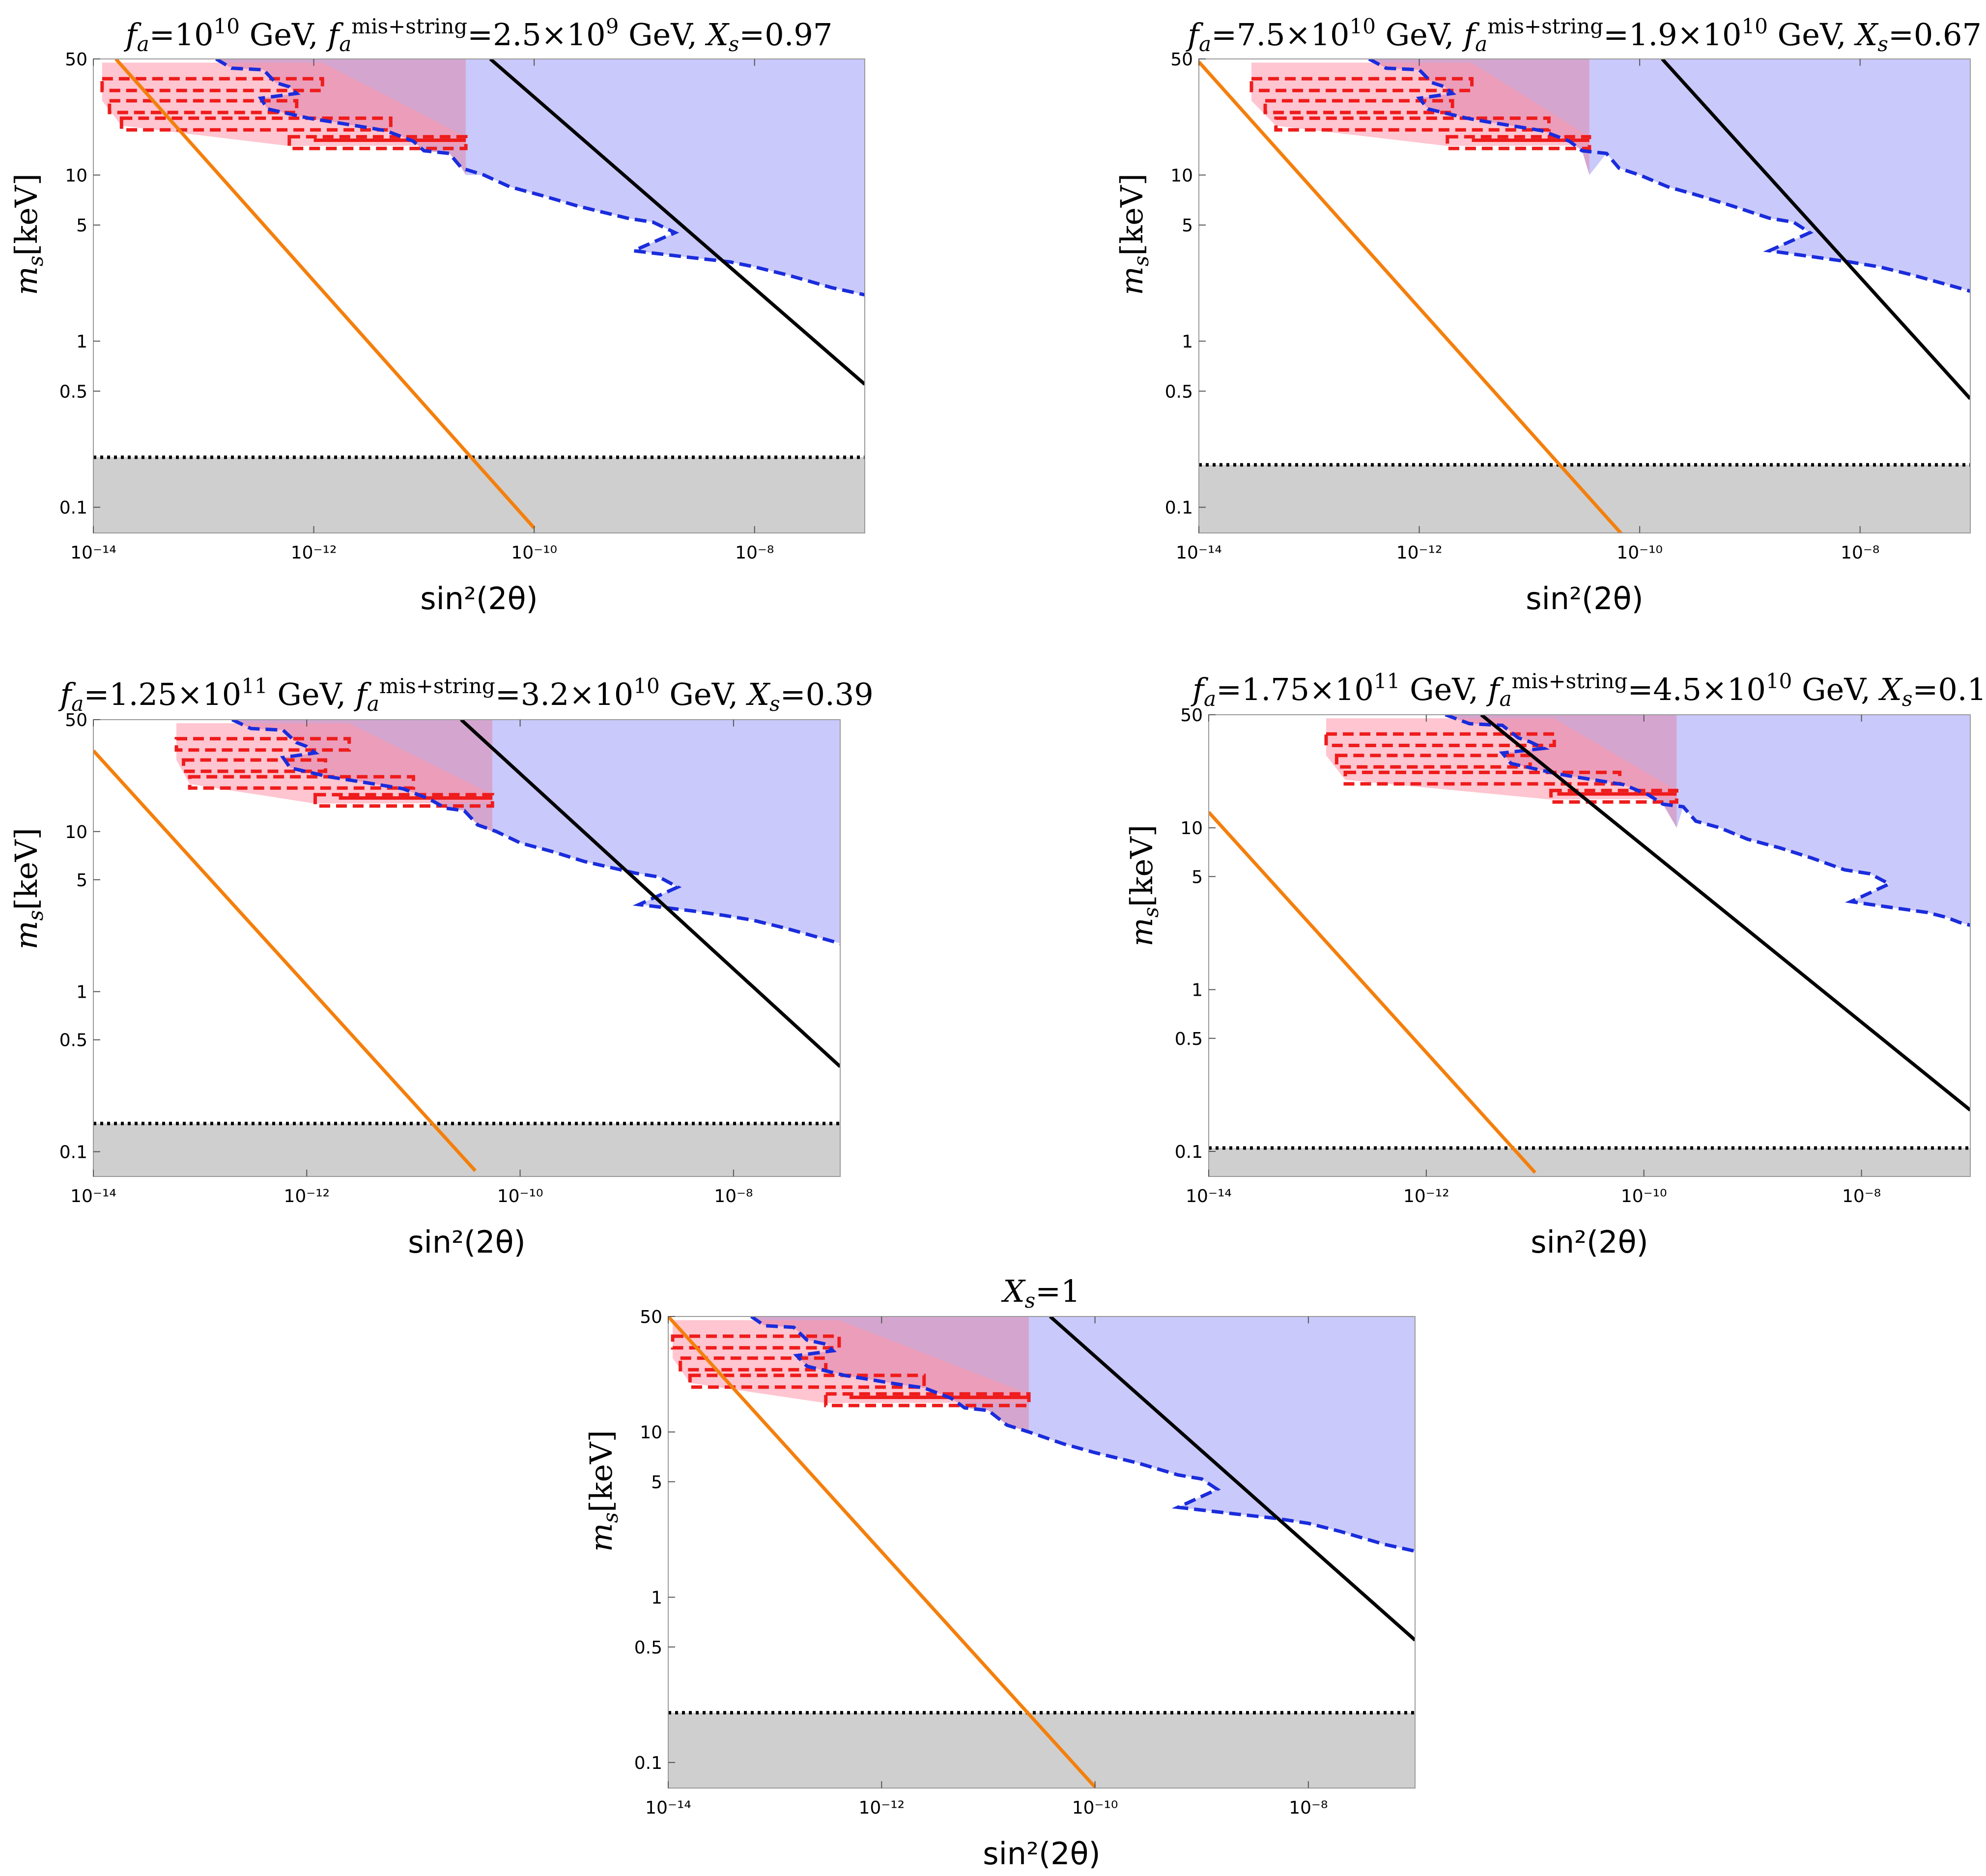 This screenshot has height=1876, width=1986. I want to click on title-xs-value: =1, so click(1057, 1291).